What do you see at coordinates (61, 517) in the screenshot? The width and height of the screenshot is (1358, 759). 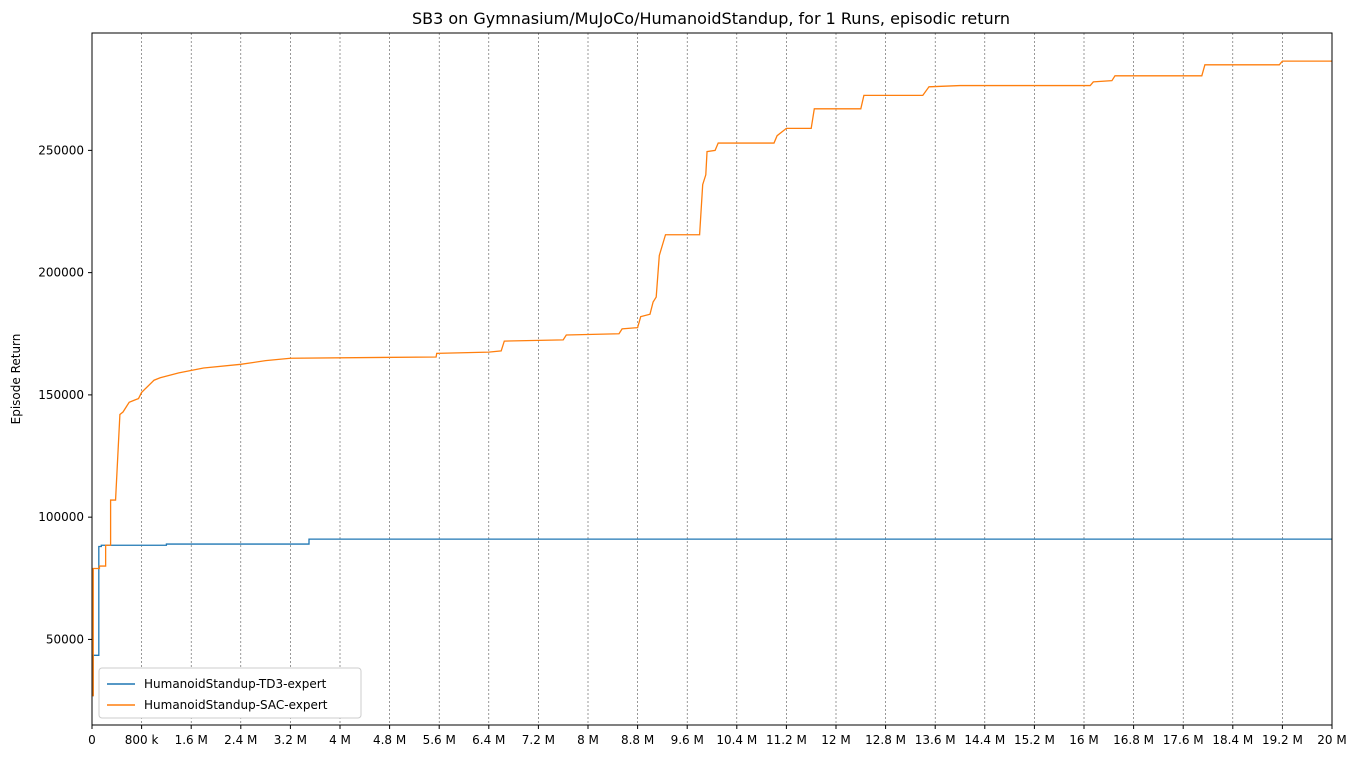 I see `y-tick-label: 100000` at bounding box center [61, 517].